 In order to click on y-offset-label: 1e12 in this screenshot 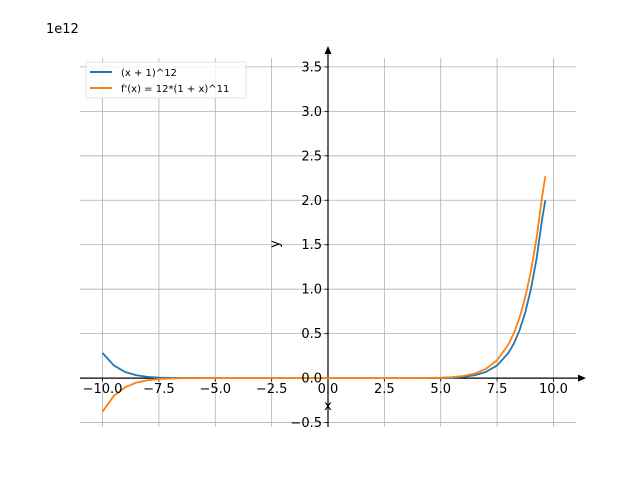, I will do `click(62, 29)`.